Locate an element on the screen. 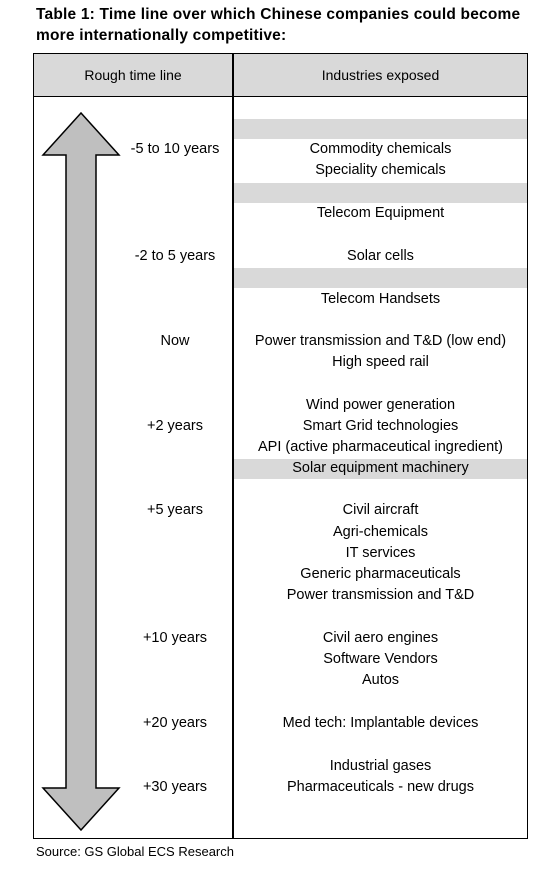  timeline-label: -2 to 5 years is located at coordinates (175, 256).